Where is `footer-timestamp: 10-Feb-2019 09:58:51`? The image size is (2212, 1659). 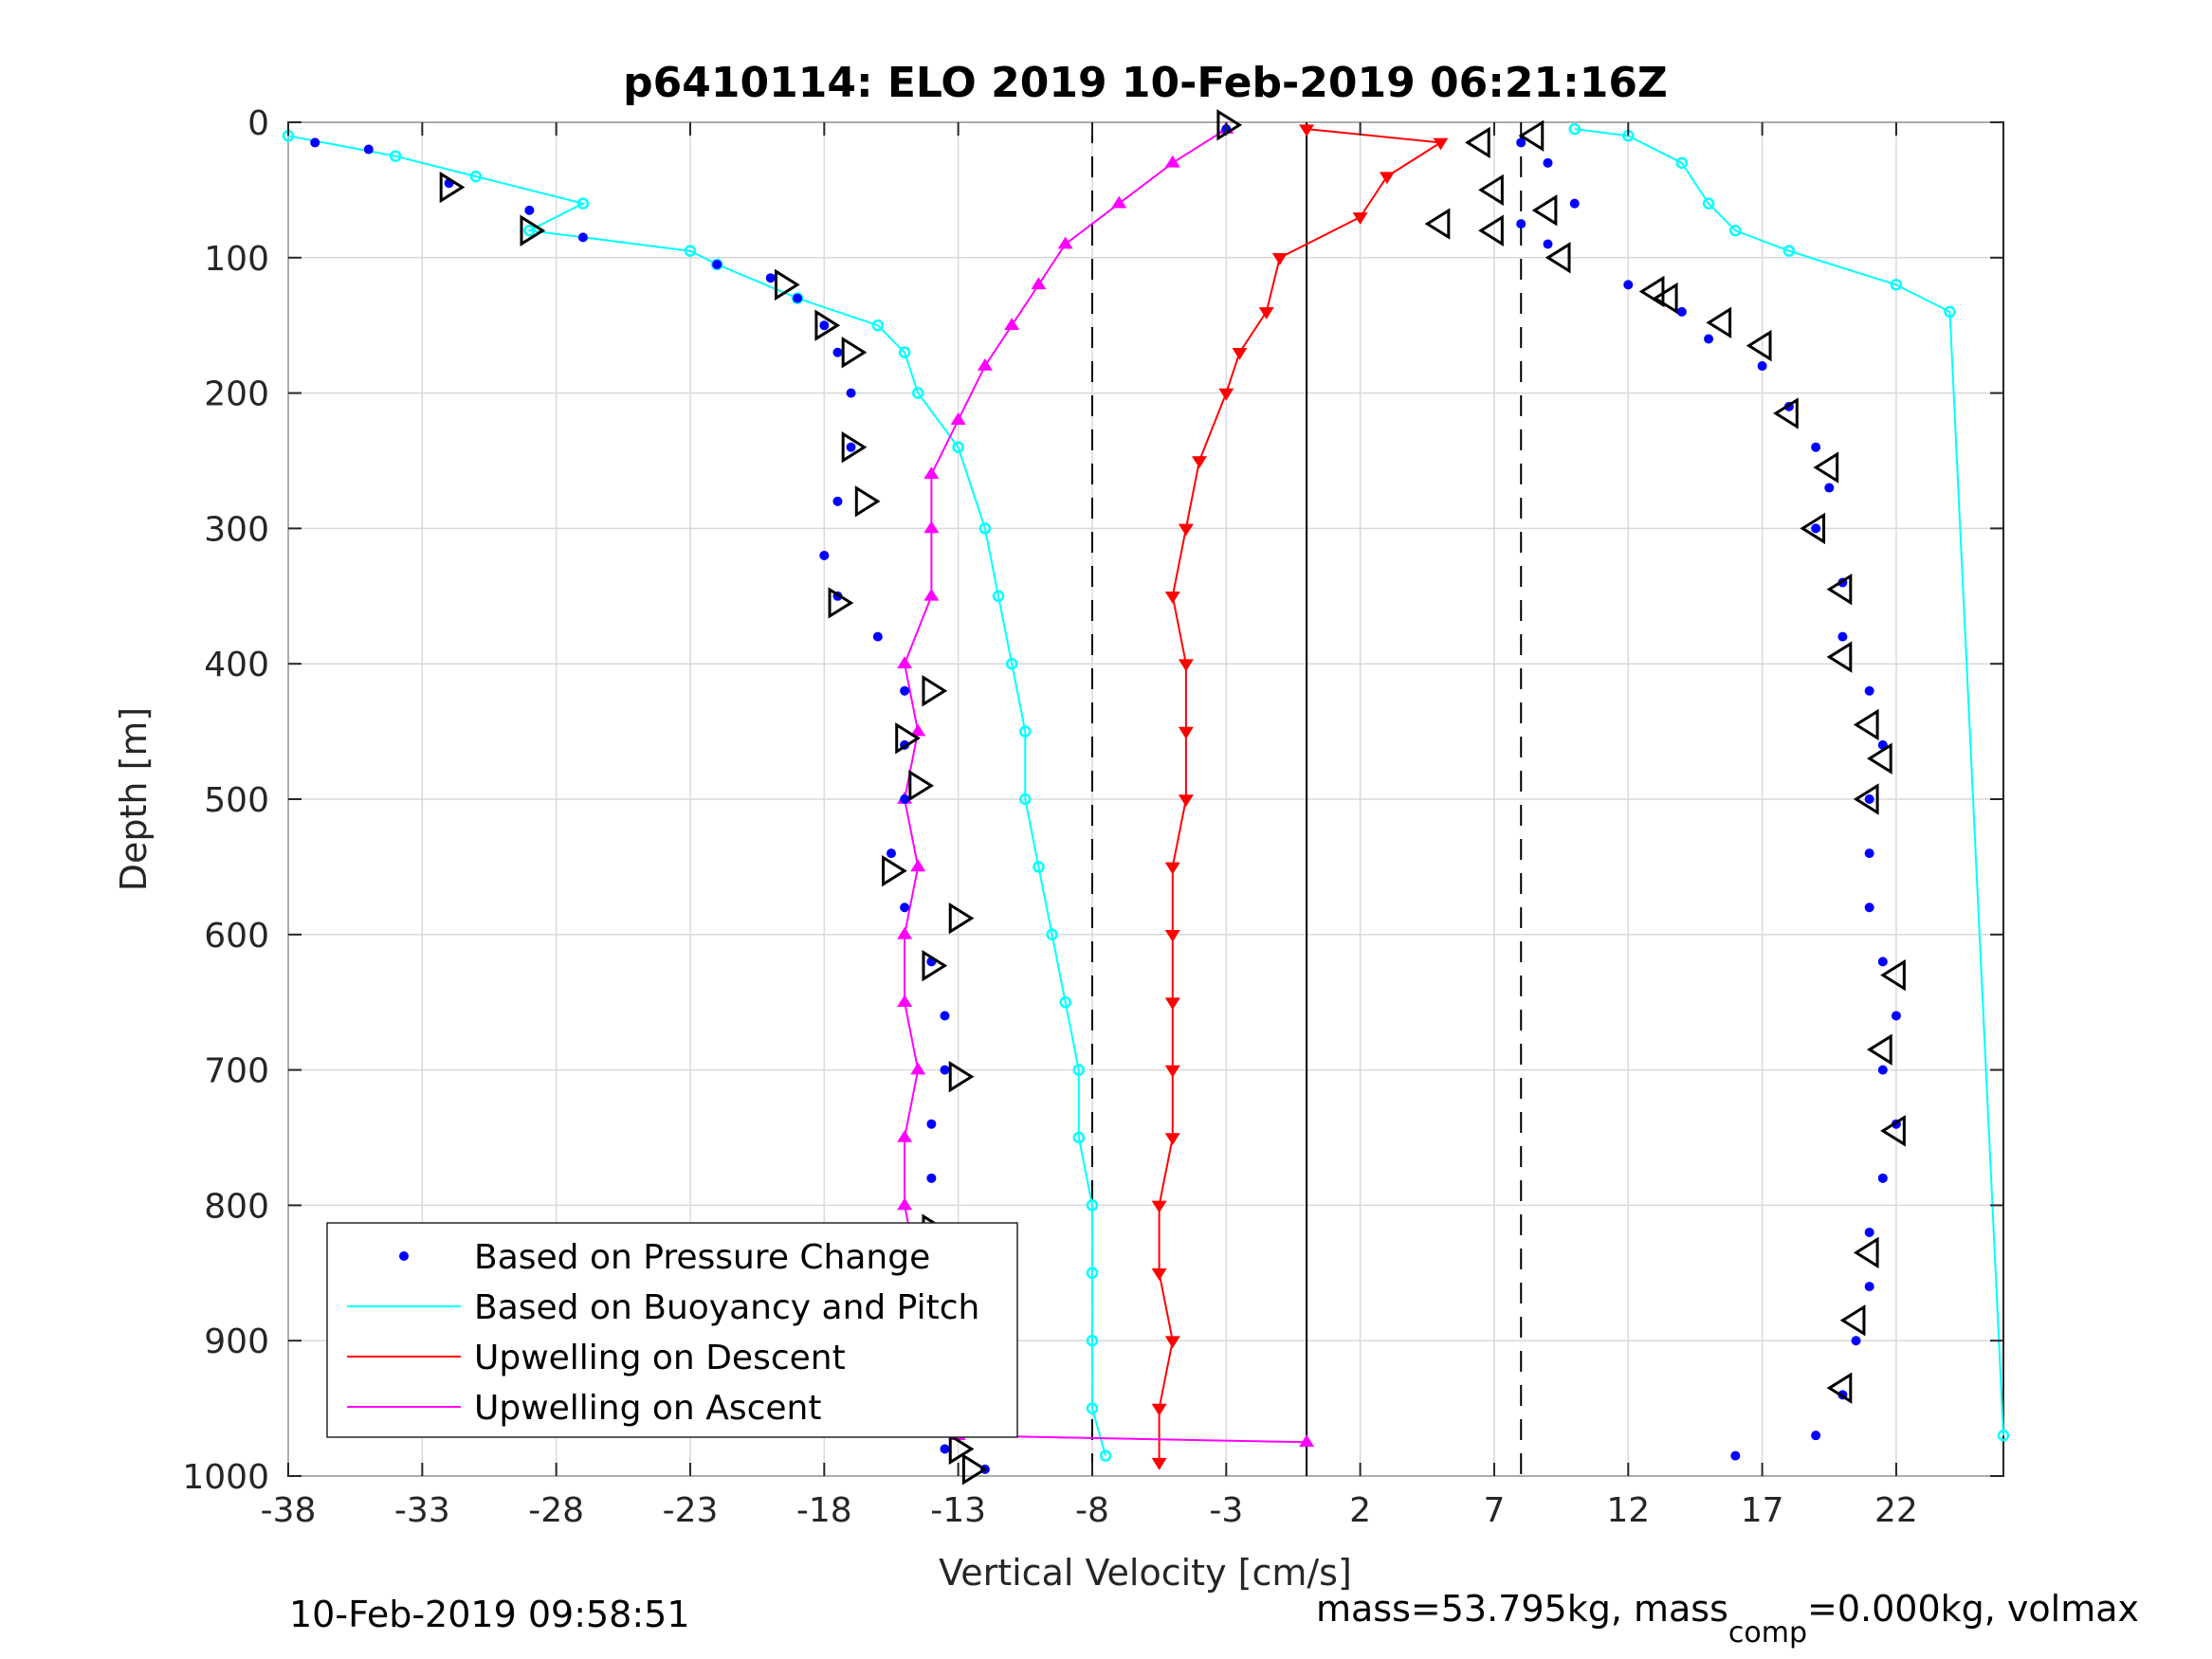
footer-timestamp: 10-Feb-2019 09:58:51 is located at coordinates (489, 1614).